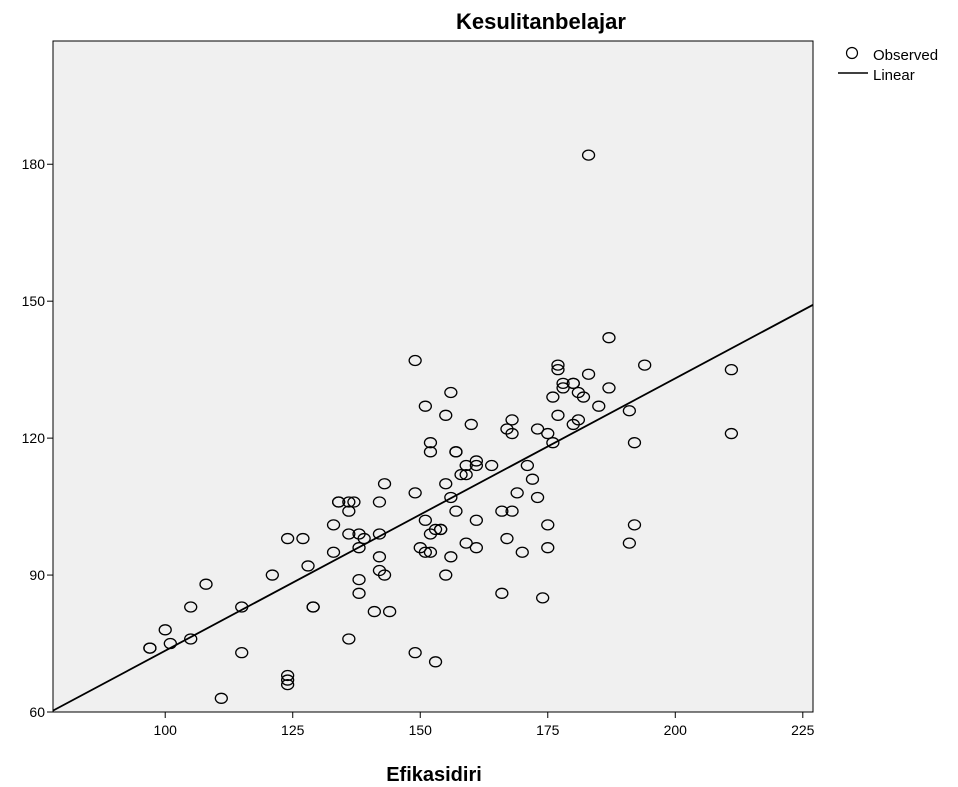 This screenshot has width=958, height=787. I want to click on legend-linear-label: Linear, so click(894, 75).